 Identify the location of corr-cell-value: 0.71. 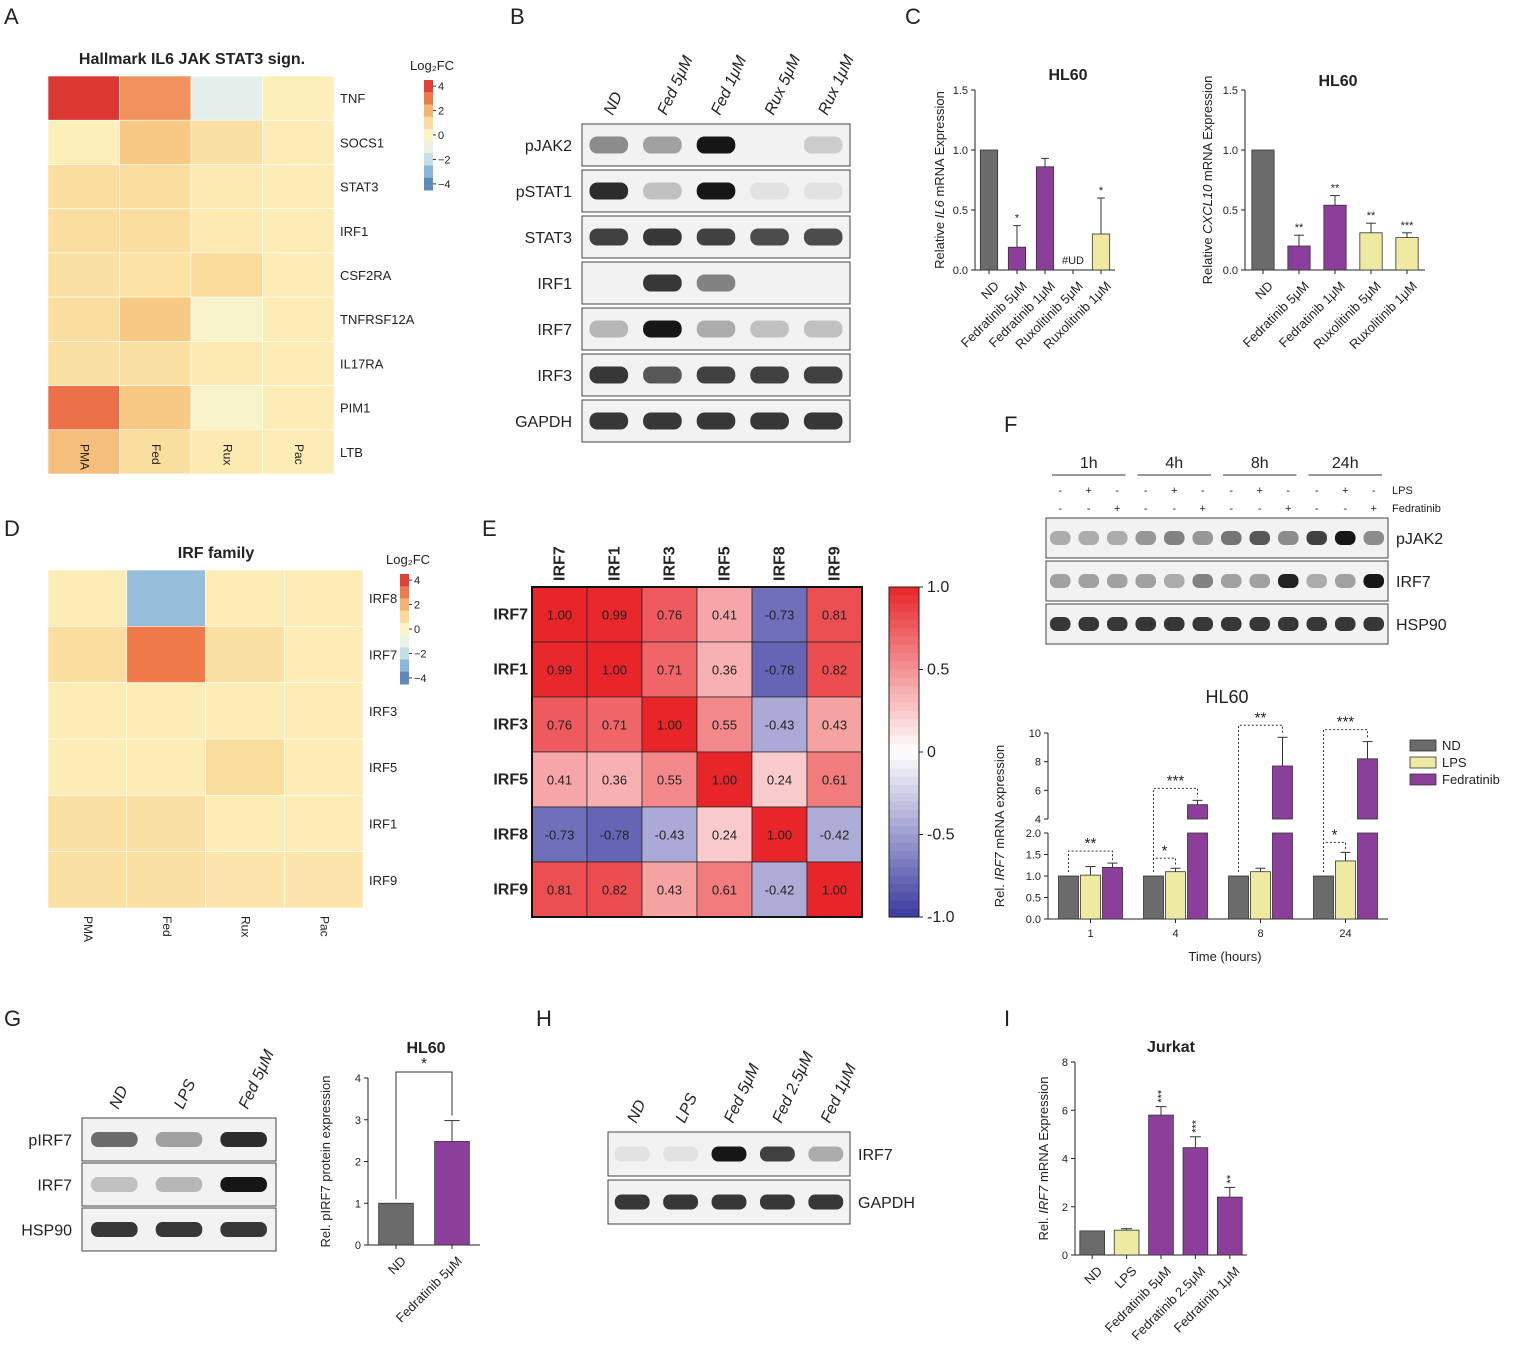
(614, 725).